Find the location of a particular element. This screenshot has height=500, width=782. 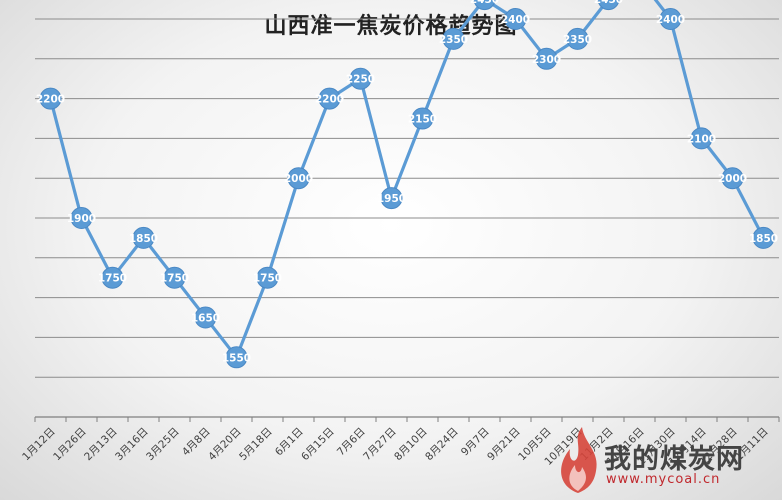

data-label: 1650 is located at coordinates (205, 319).